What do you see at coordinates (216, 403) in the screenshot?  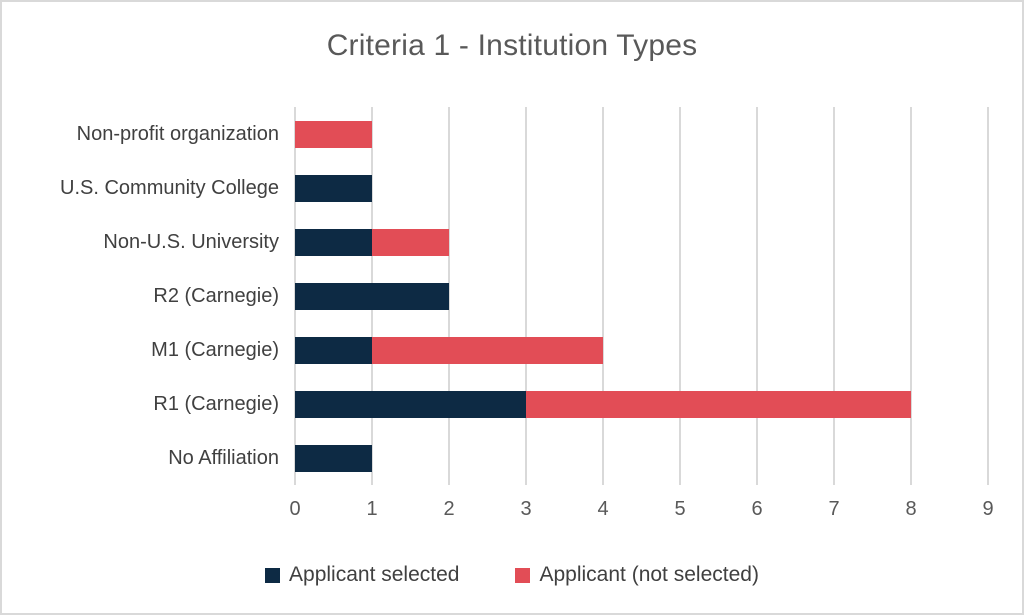 I see `category-label: R1 (Carnegie)` at bounding box center [216, 403].